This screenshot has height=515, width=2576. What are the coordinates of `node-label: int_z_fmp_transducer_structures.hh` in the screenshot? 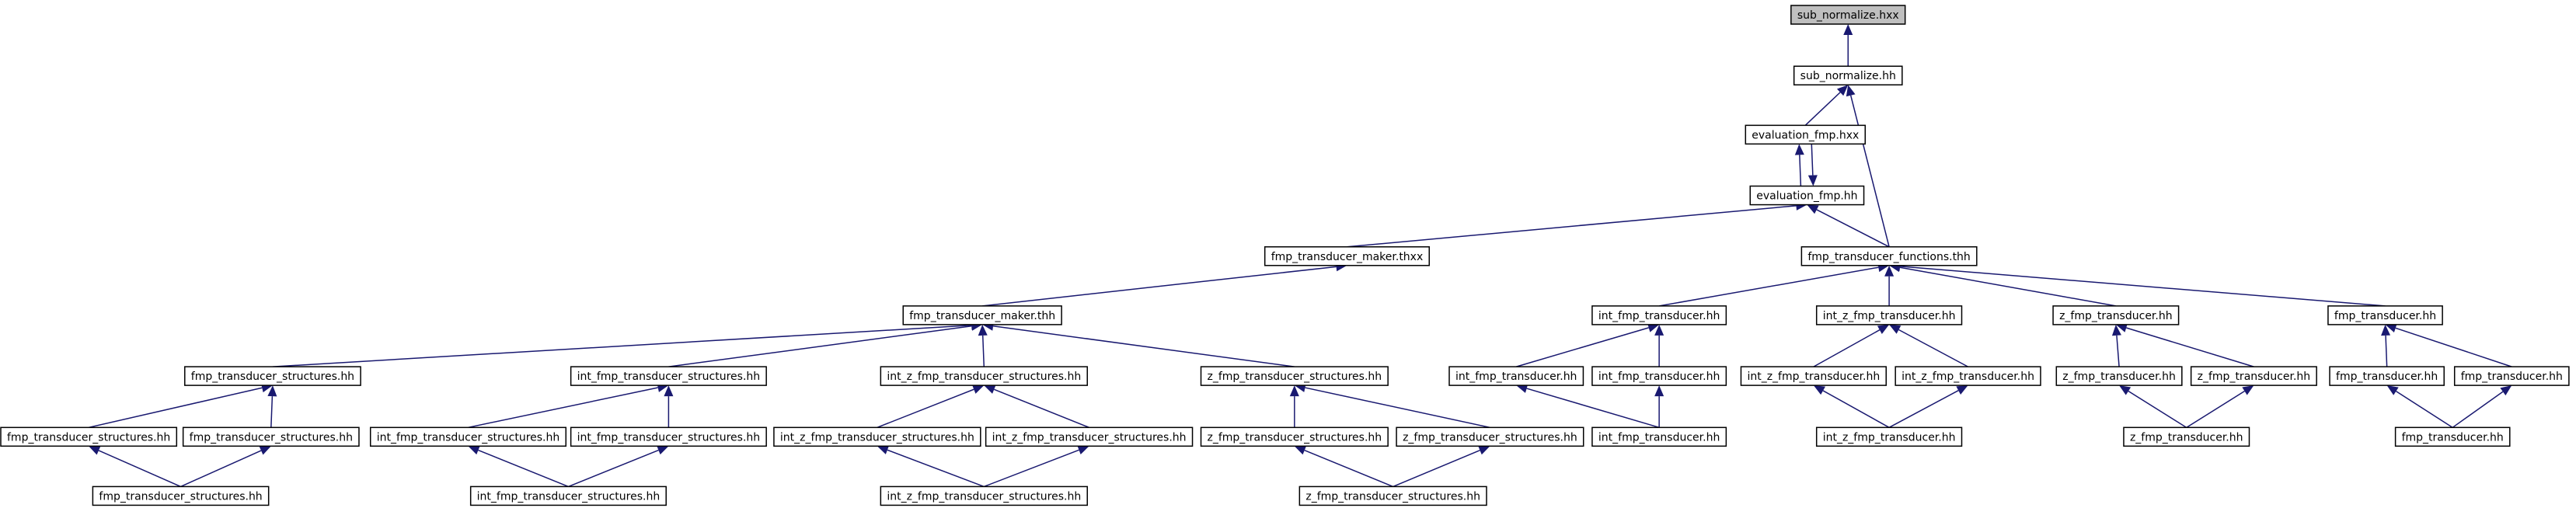 It's located at (1089, 437).